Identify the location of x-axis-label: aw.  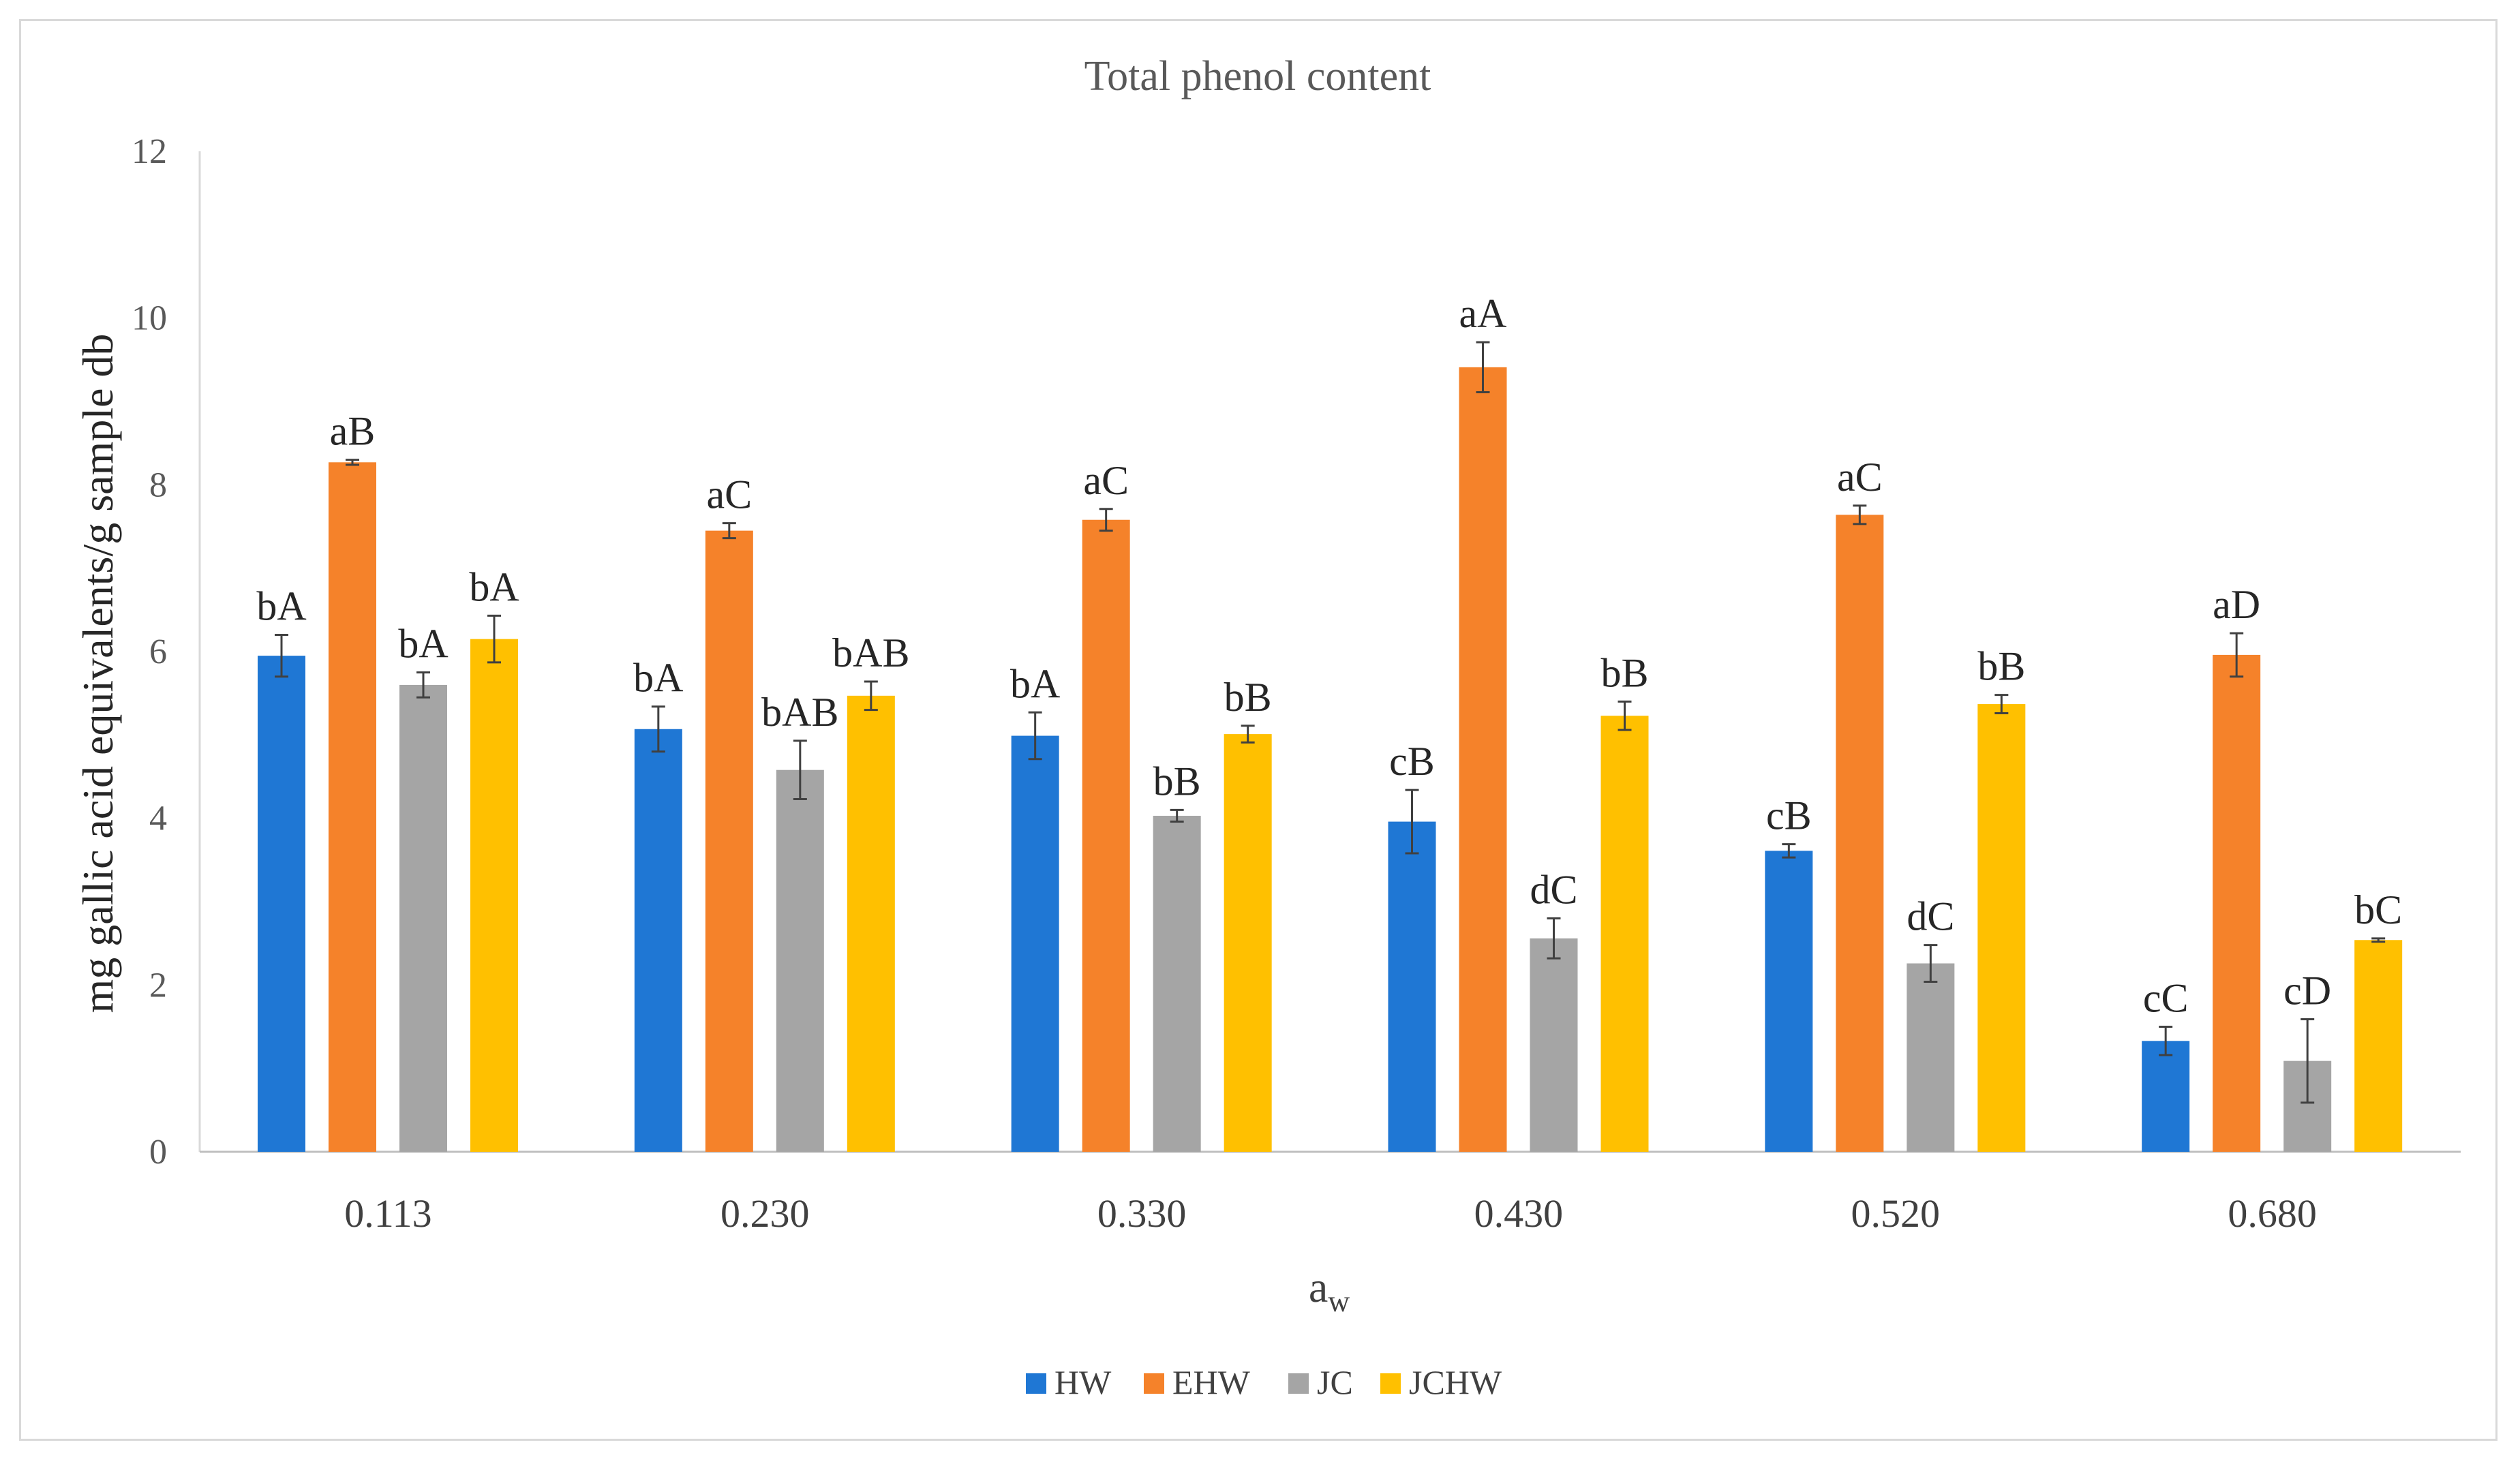
(1329, 1290).